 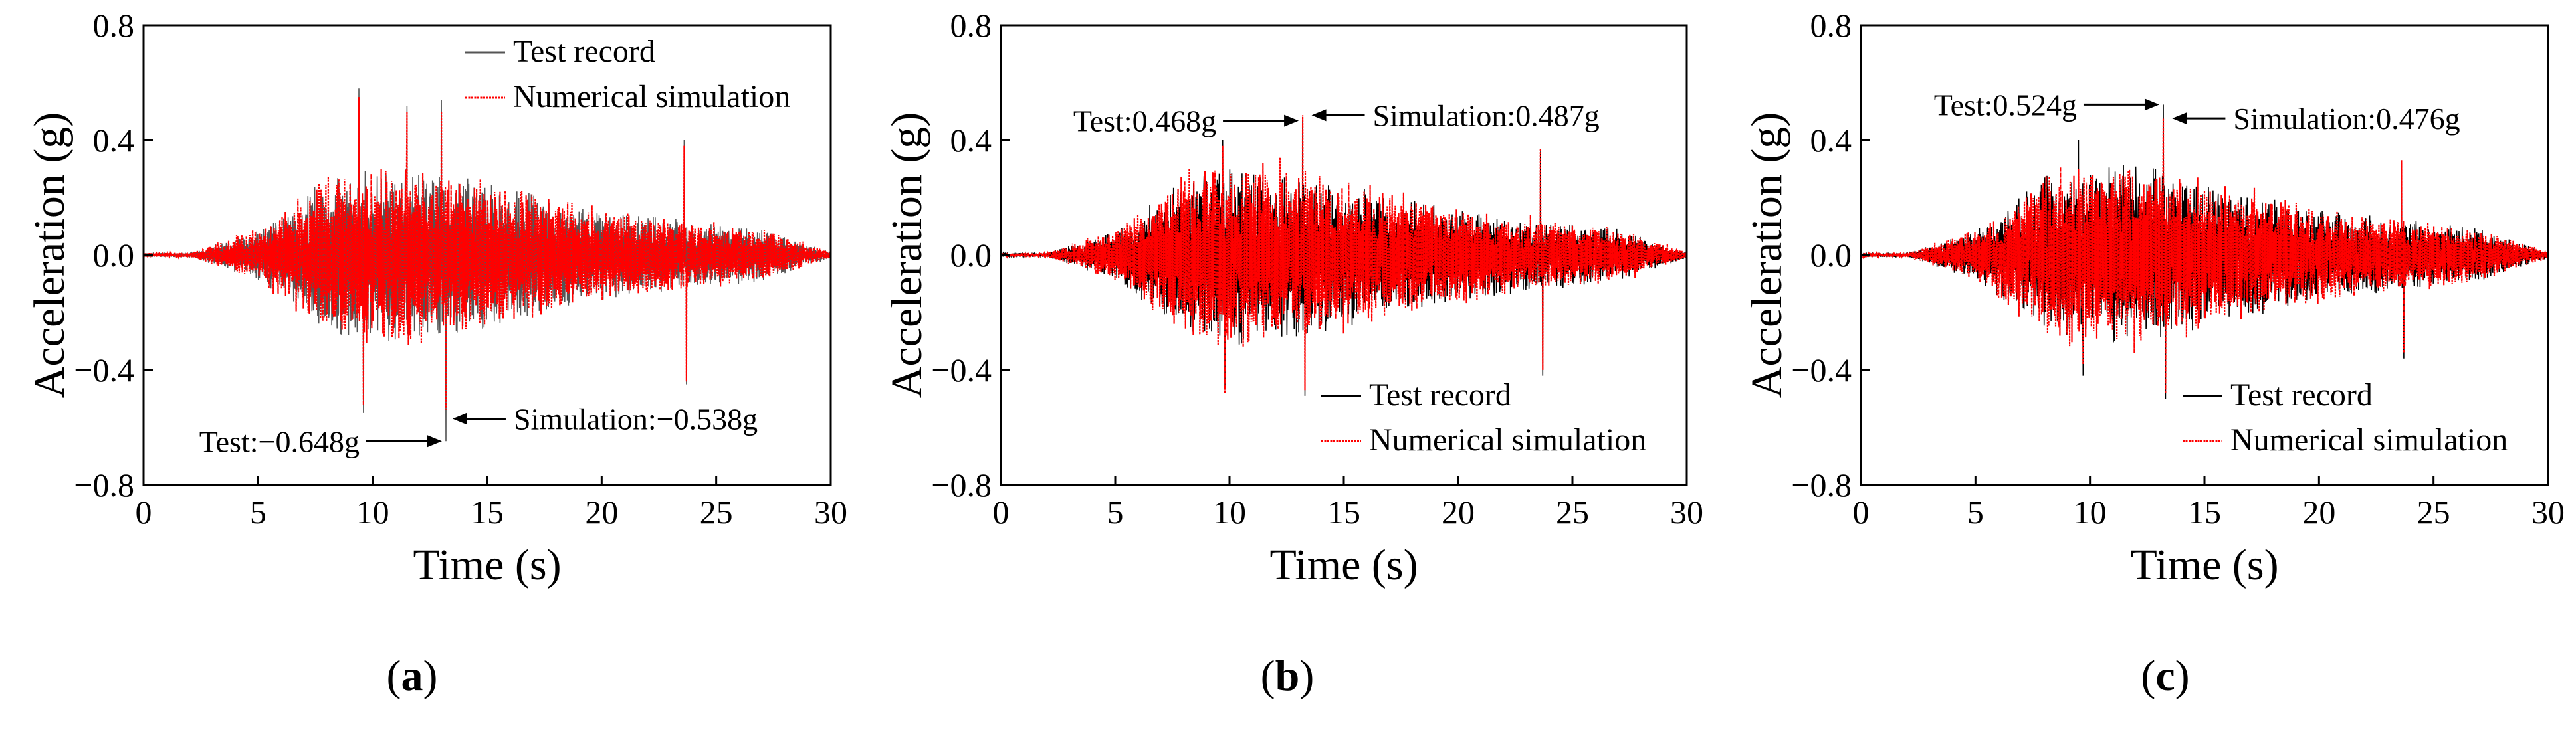 What do you see at coordinates (279, 441) in the screenshot?
I see `annotation-test-peak: Test:−0.648g` at bounding box center [279, 441].